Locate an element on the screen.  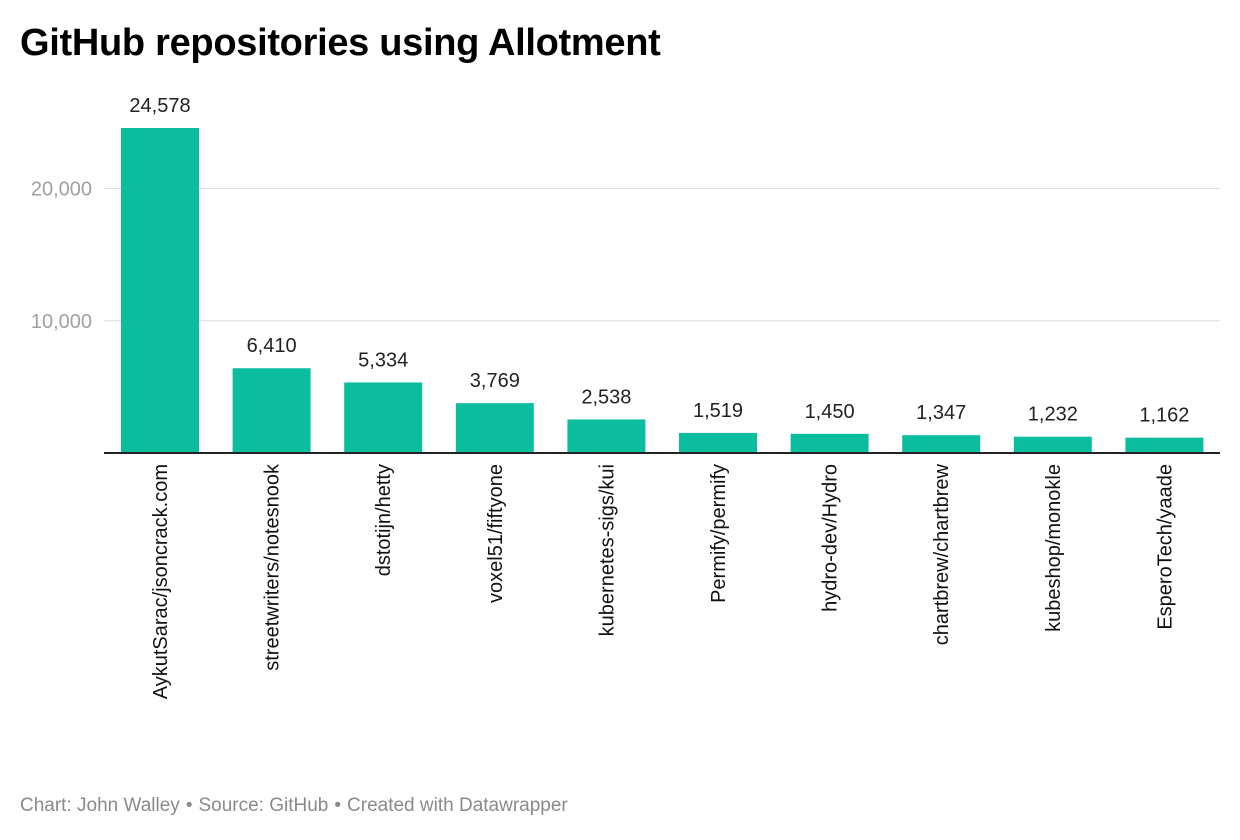
bar-value-label: 24,578 is located at coordinates (159, 106).